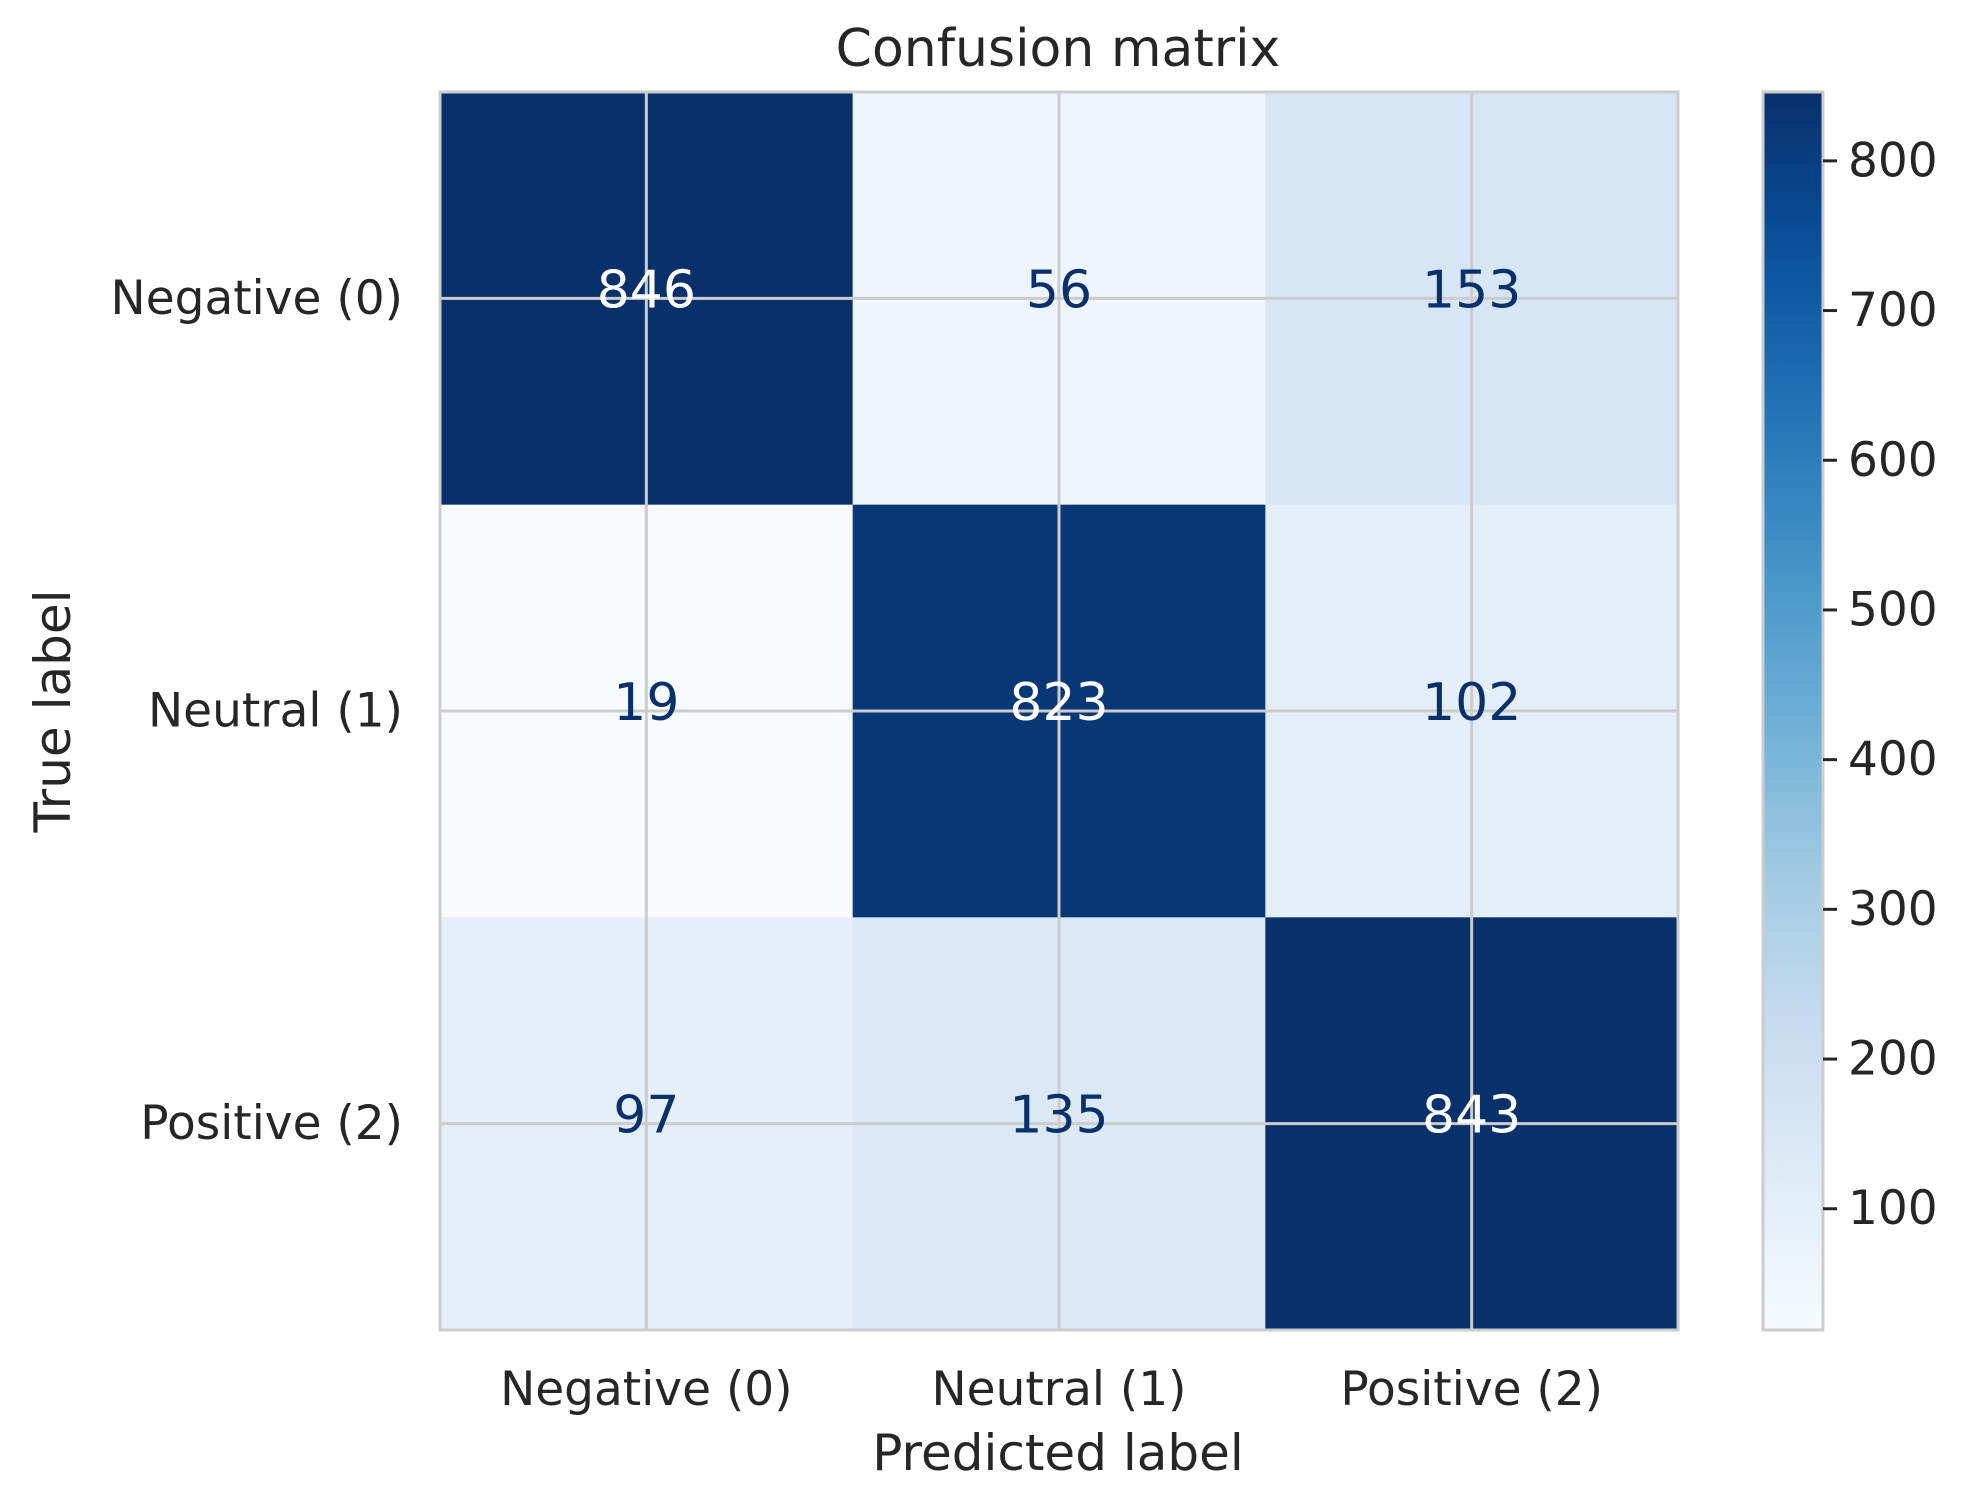  What do you see at coordinates (646, 290) in the screenshot?
I see `cell-value-r0-c0: 846` at bounding box center [646, 290].